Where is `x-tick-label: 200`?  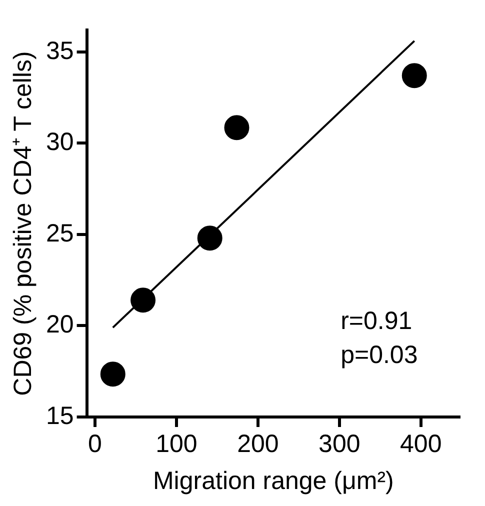
x-tick-label: 200 is located at coordinates (258, 444).